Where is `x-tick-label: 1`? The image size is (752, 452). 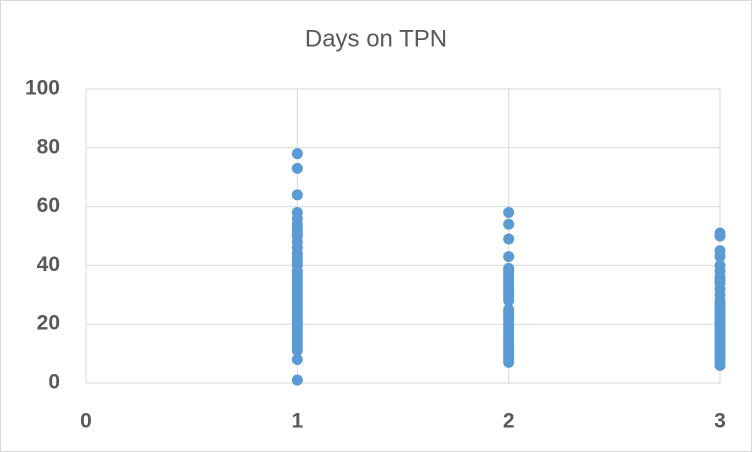
x-tick-label: 1 is located at coordinates (297, 421).